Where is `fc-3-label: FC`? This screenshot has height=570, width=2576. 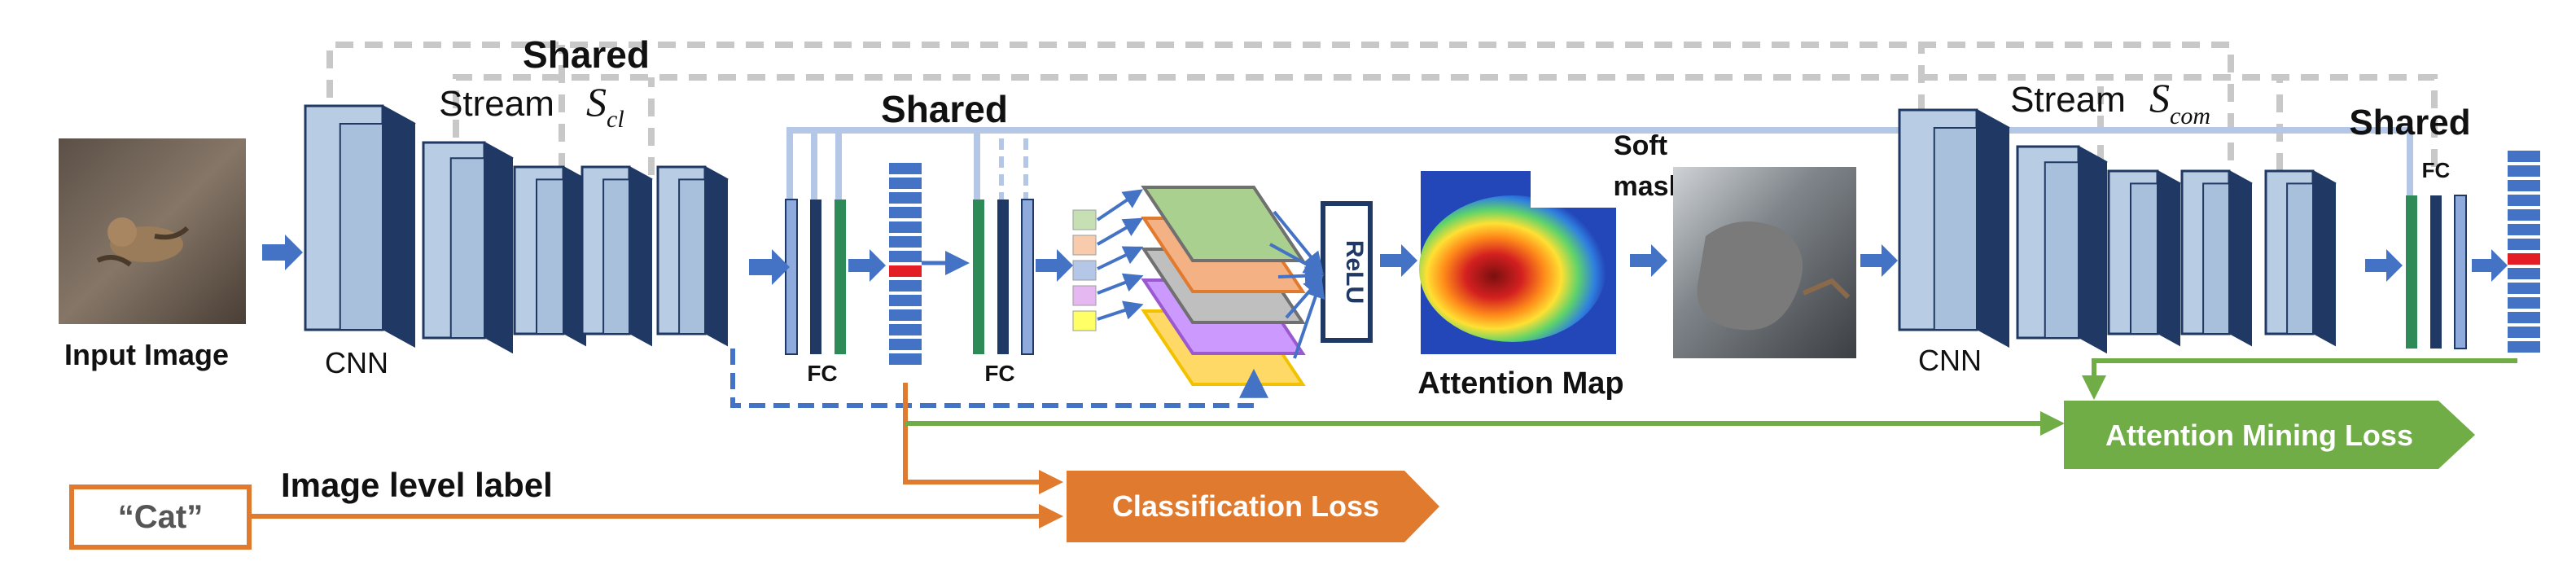 fc-3-label: FC is located at coordinates (2436, 170).